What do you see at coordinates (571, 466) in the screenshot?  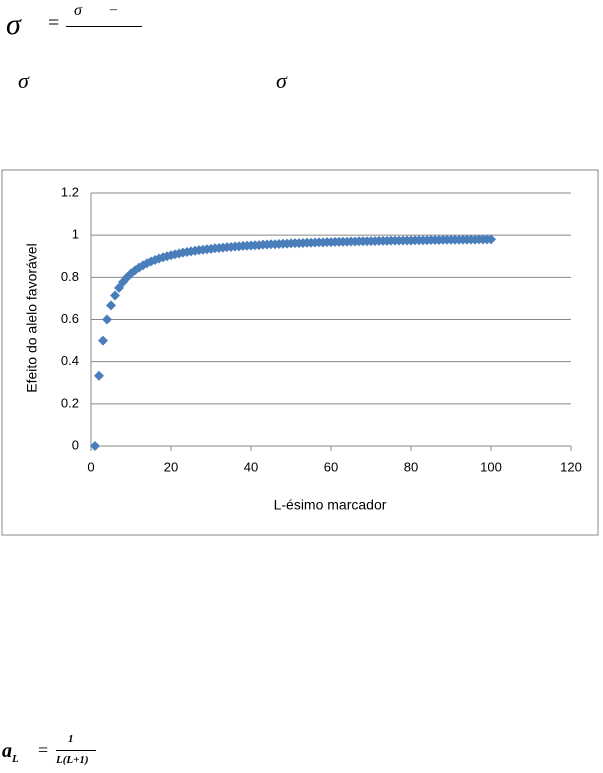 I see `x-tick-label: 120` at bounding box center [571, 466].